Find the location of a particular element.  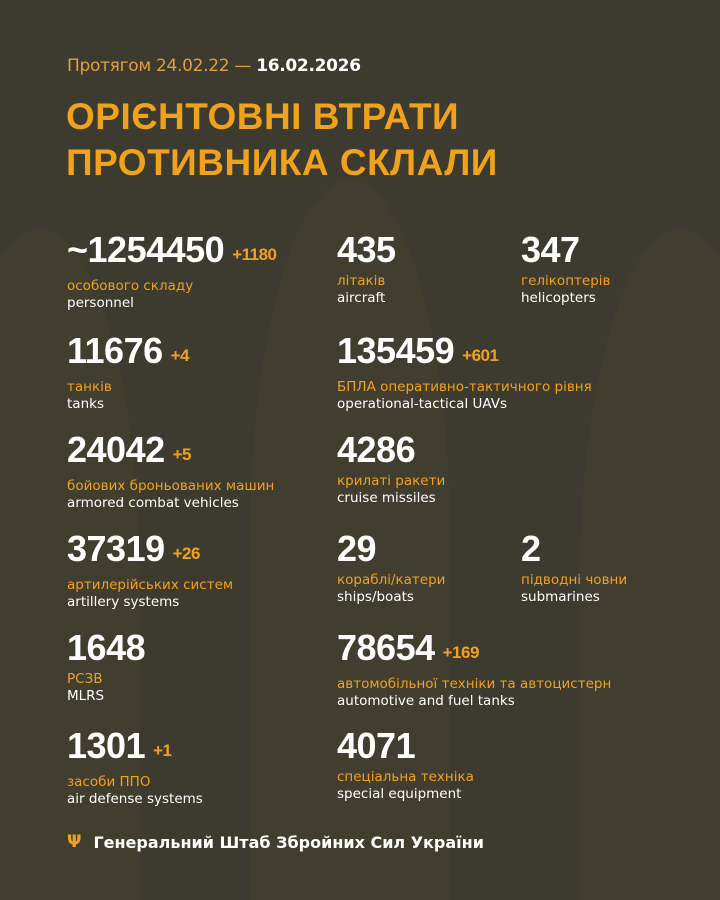

stat-item: ~1254450 +1180 особового складу personnel is located at coordinates (172, 272).